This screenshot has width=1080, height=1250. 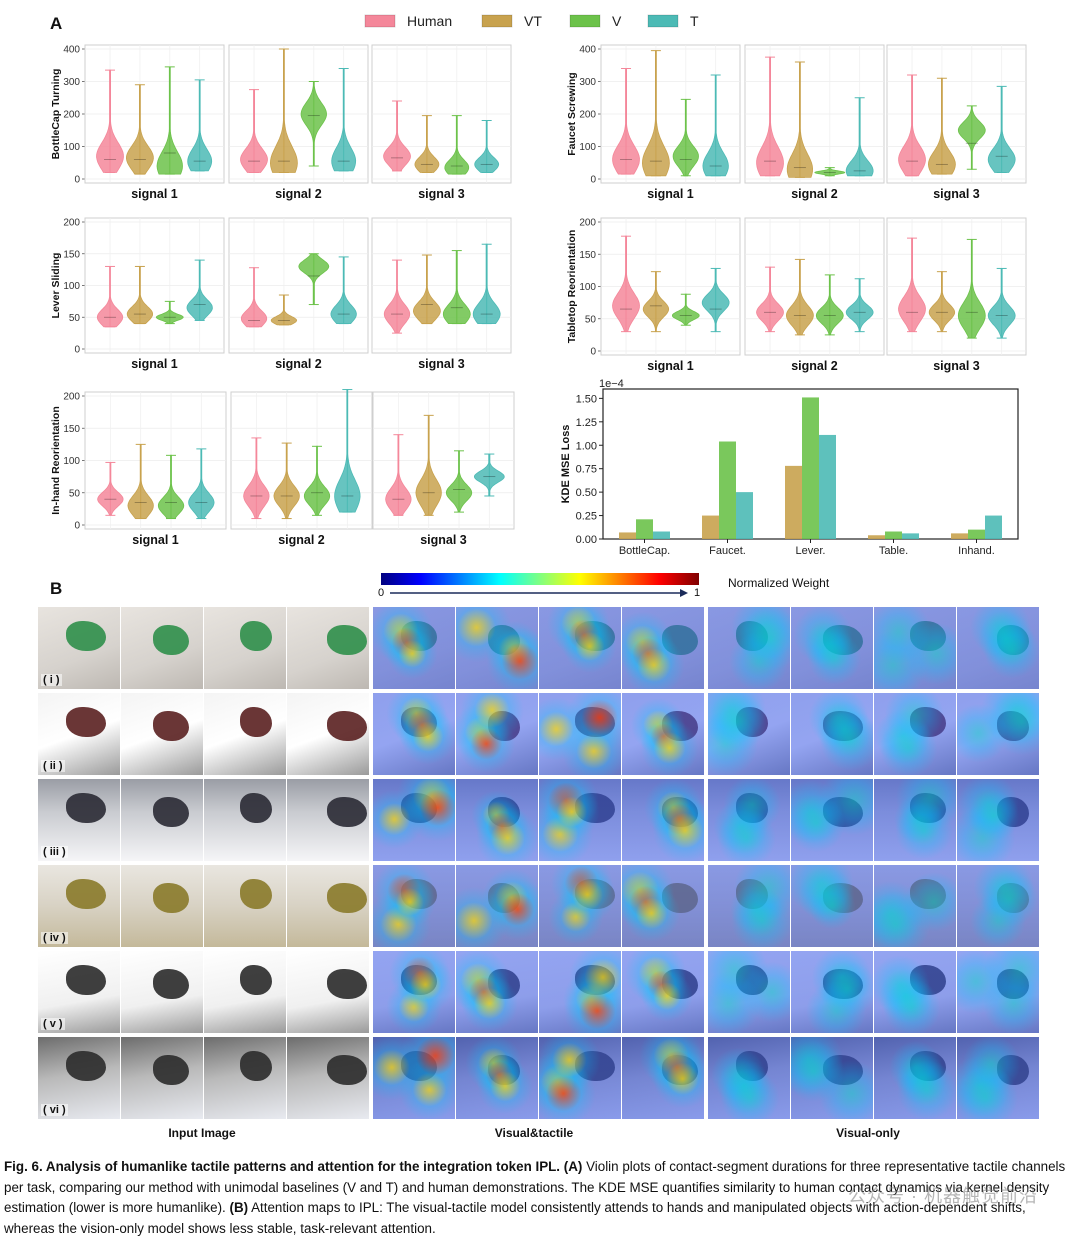 I want to click on caption-b-label: (B), so click(x=239, y=1207).